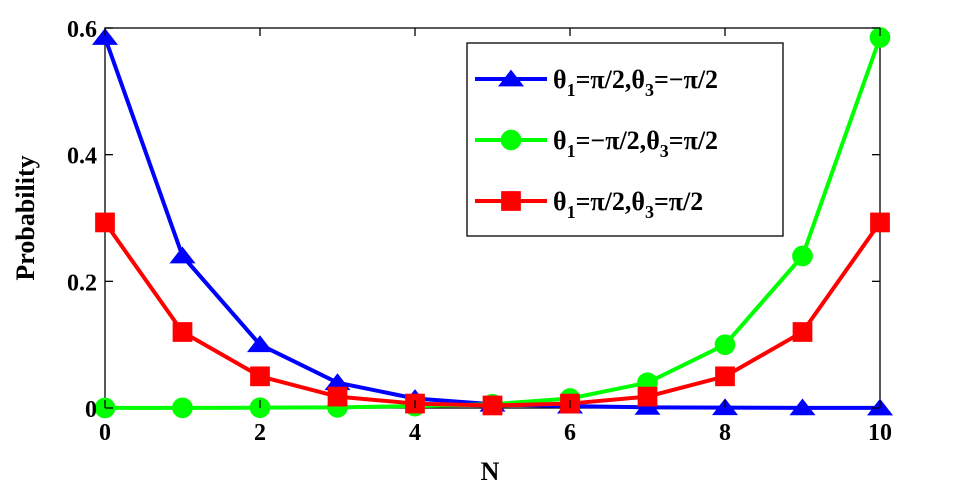 Image resolution: width=957 pixels, height=495 pixels. I want to click on legend-label: θ1=π/2,θ3=−π/2, so click(635, 82).